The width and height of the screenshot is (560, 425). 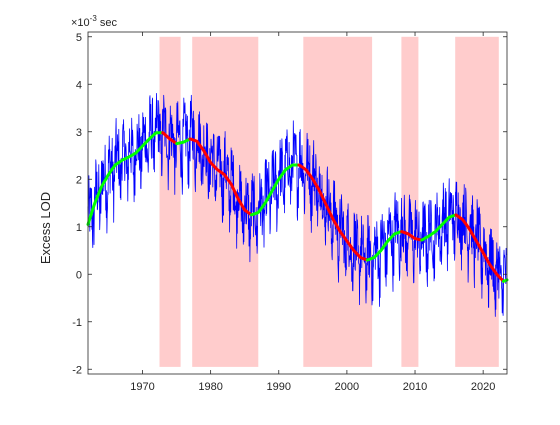 I want to click on y-exponent-power: -3, so click(x=94, y=18).